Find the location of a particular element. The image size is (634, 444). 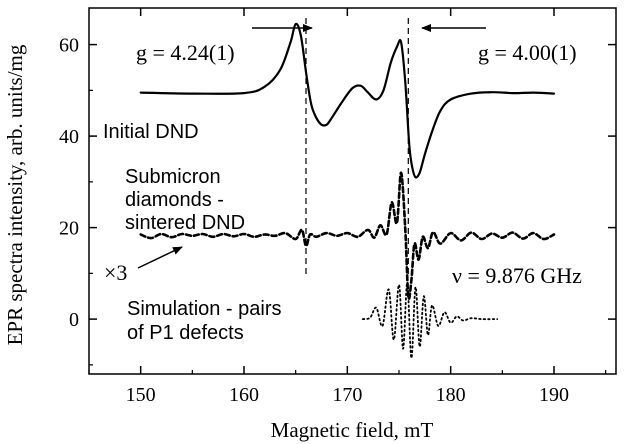

y-tick-label: 20 is located at coordinates (69, 229).